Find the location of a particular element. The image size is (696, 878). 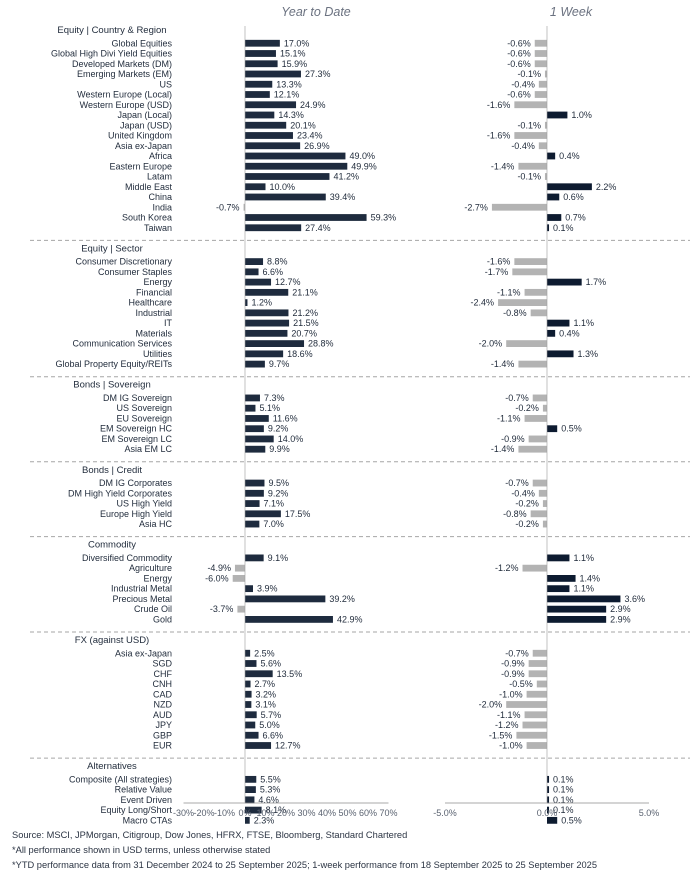

row-label: Asia EM LC is located at coordinates (148, 449).